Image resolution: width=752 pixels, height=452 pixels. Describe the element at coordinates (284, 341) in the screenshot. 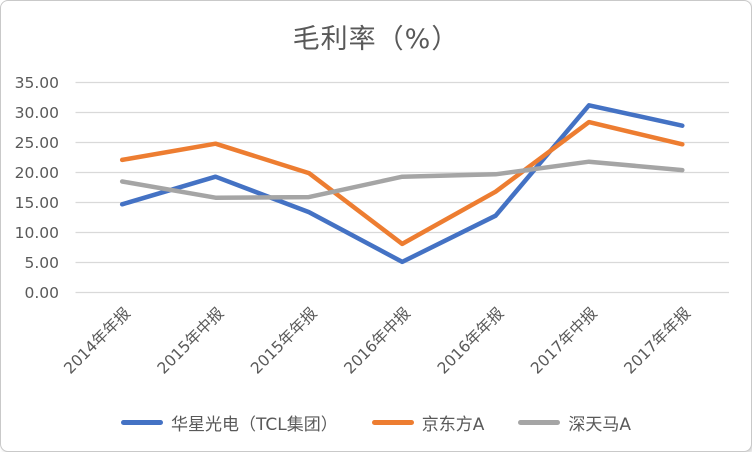

I see `x-axis-label: 2015年年报` at that location.